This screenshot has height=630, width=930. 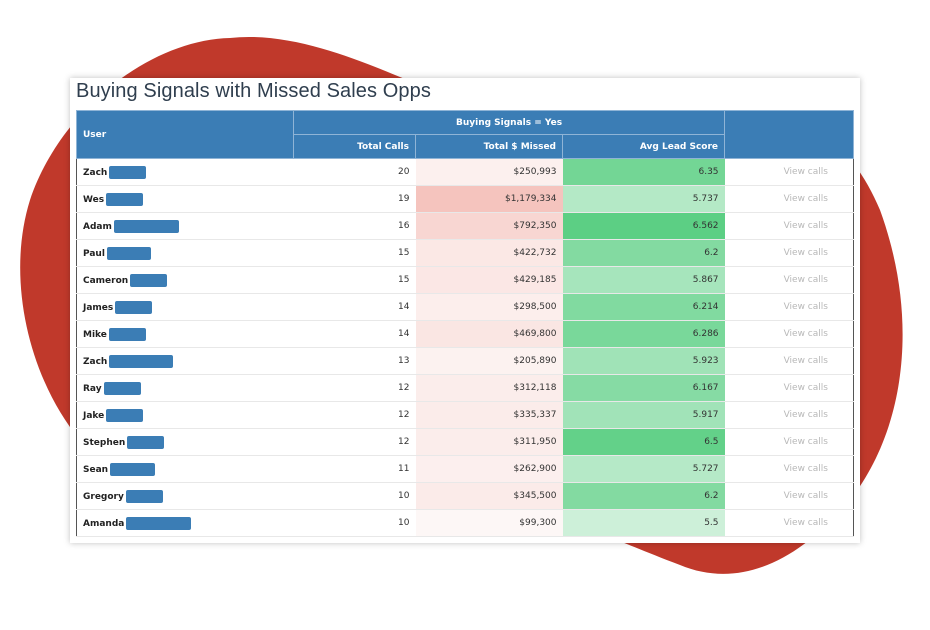 What do you see at coordinates (97, 226) in the screenshot?
I see `user-name: Adam` at bounding box center [97, 226].